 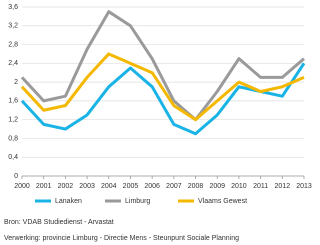 I want to click on x-tick-label: 2008, so click(x=196, y=186).